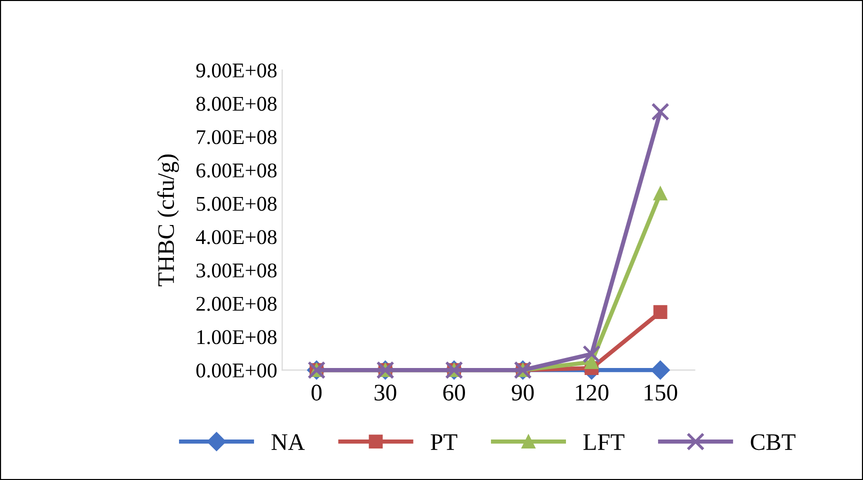  What do you see at coordinates (236, 70) in the screenshot?
I see `y-tick-label: 9.00E+08` at bounding box center [236, 70].